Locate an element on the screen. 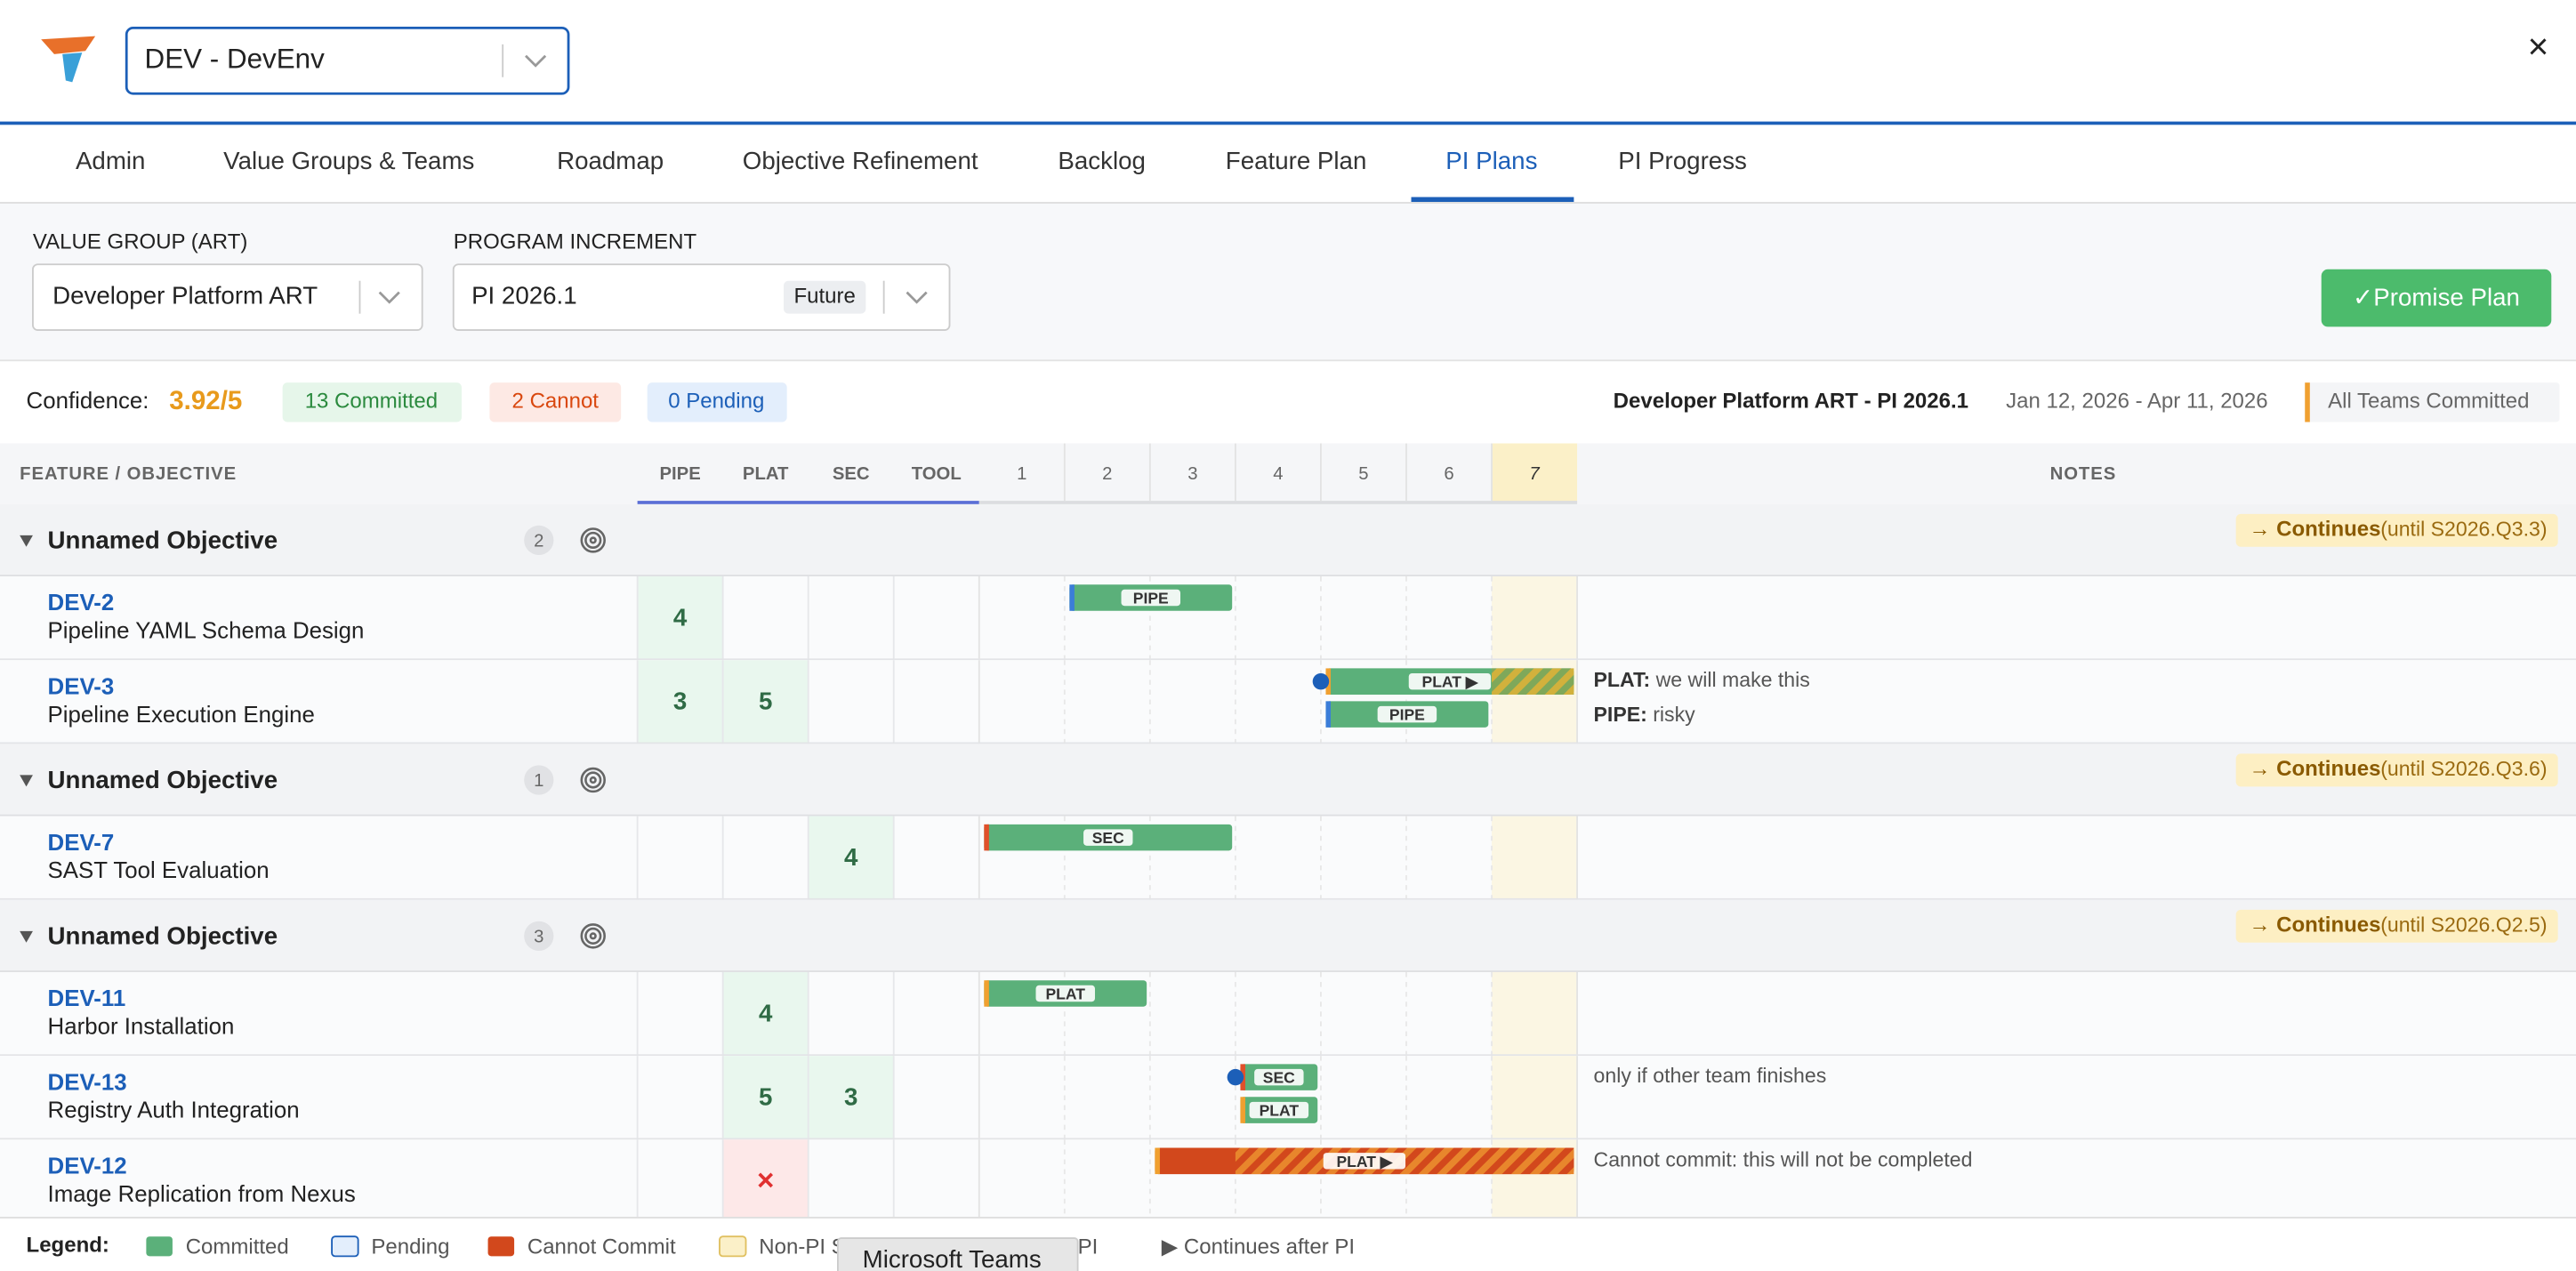  non-pi-sprint-header is located at coordinates (1535, 473).